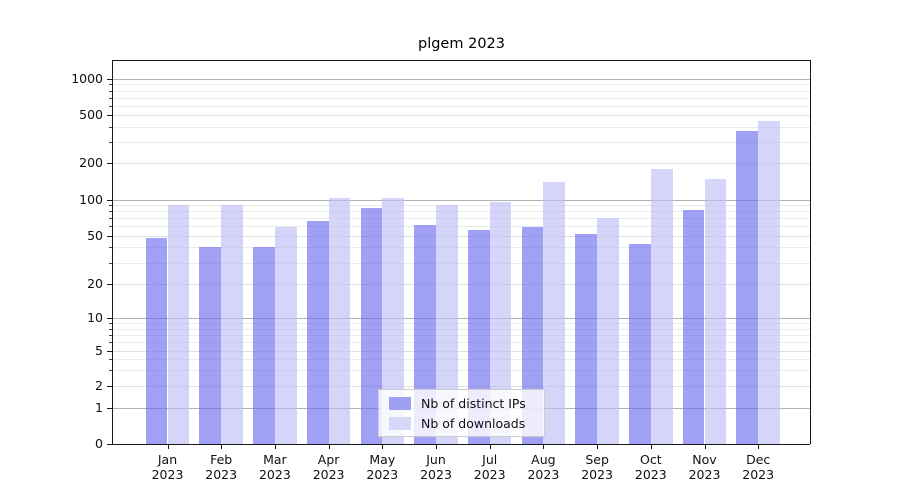 The width and height of the screenshot is (900, 500). Describe the element at coordinates (95, 318) in the screenshot. I see `y-tick-label: 10` at that location.